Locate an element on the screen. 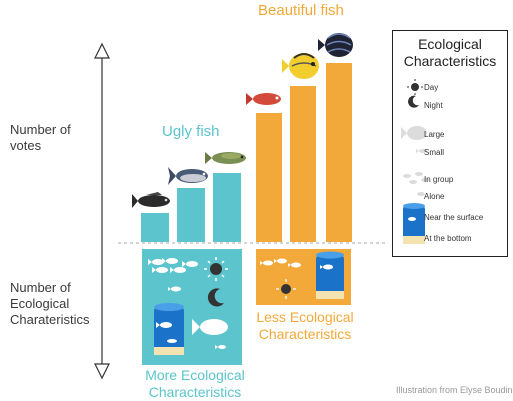  legend-item-large: Large is located at coordinates (434, 134).